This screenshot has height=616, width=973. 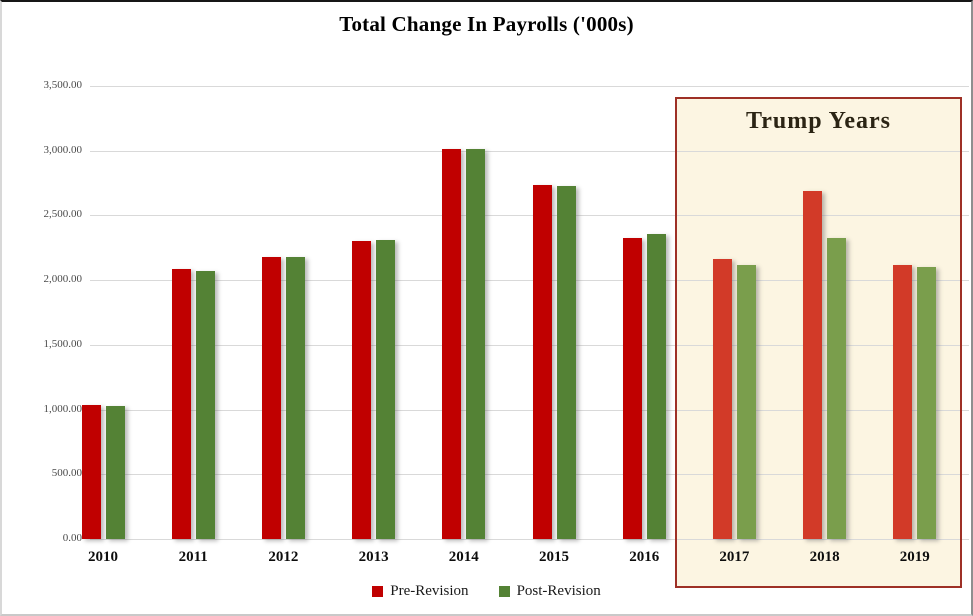 I want to click on x-axis-label-2011: 2011, so click(x=193, y=557).